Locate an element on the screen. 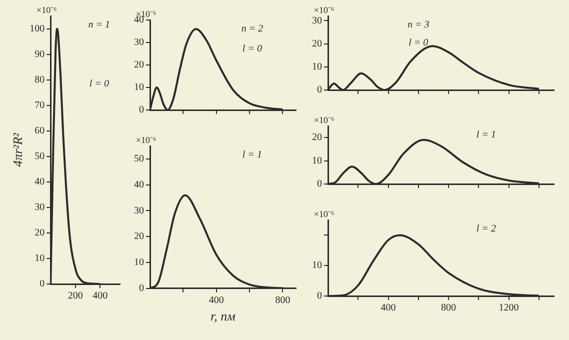 This screenshot has width=569, height=340. annotation: n = 2 is located at coordinates (252, 29).